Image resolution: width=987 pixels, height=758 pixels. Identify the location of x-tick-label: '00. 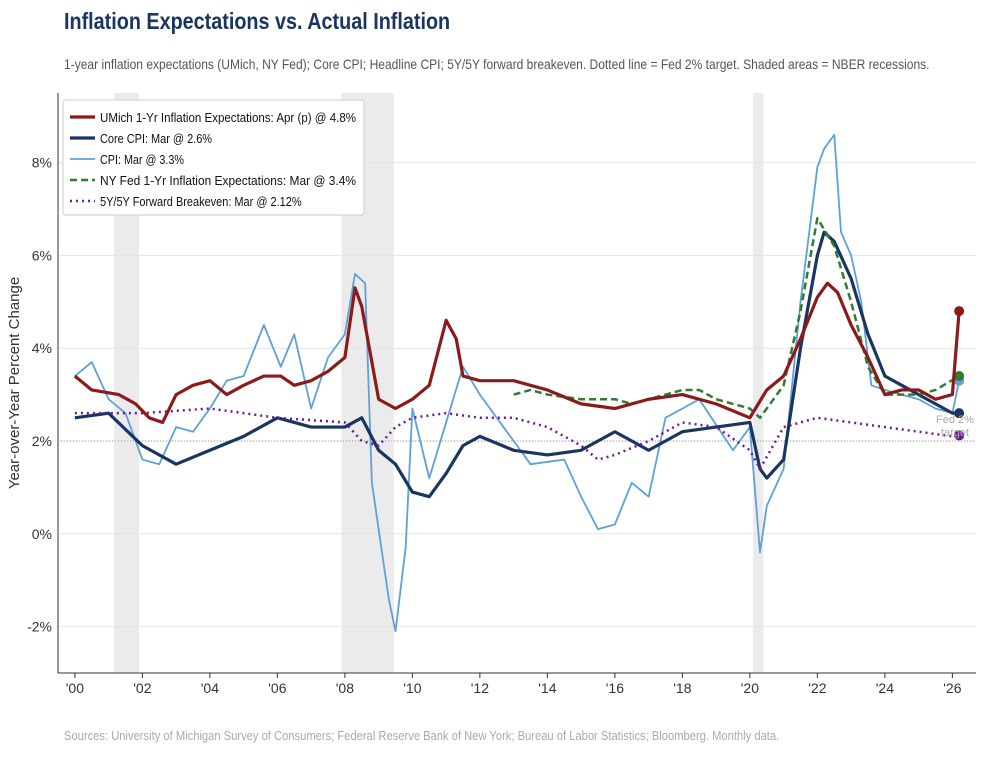
(75, 688).